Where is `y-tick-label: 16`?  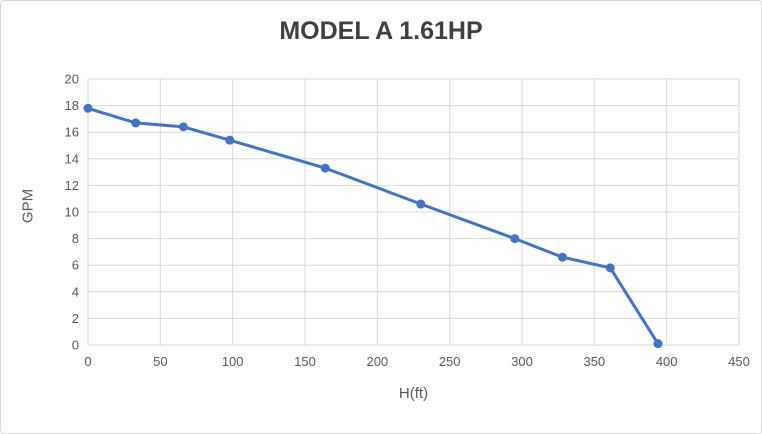 y-tick-label: 16 is located at coordinates (72, 132).